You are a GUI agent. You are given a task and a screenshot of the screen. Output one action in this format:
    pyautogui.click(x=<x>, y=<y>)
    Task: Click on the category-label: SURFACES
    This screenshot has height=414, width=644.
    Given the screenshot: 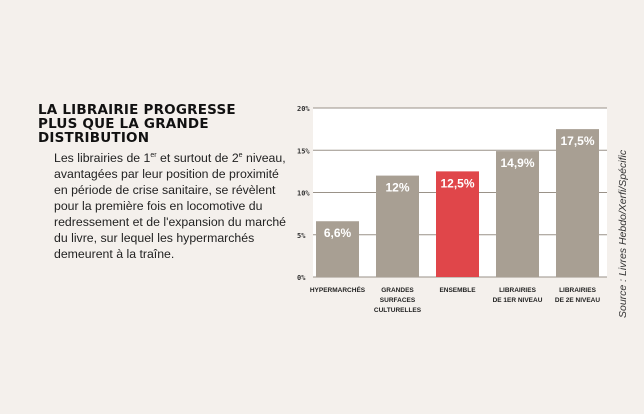 What is the action you would take?
    pyautogui.click(x=398, y=300)
    